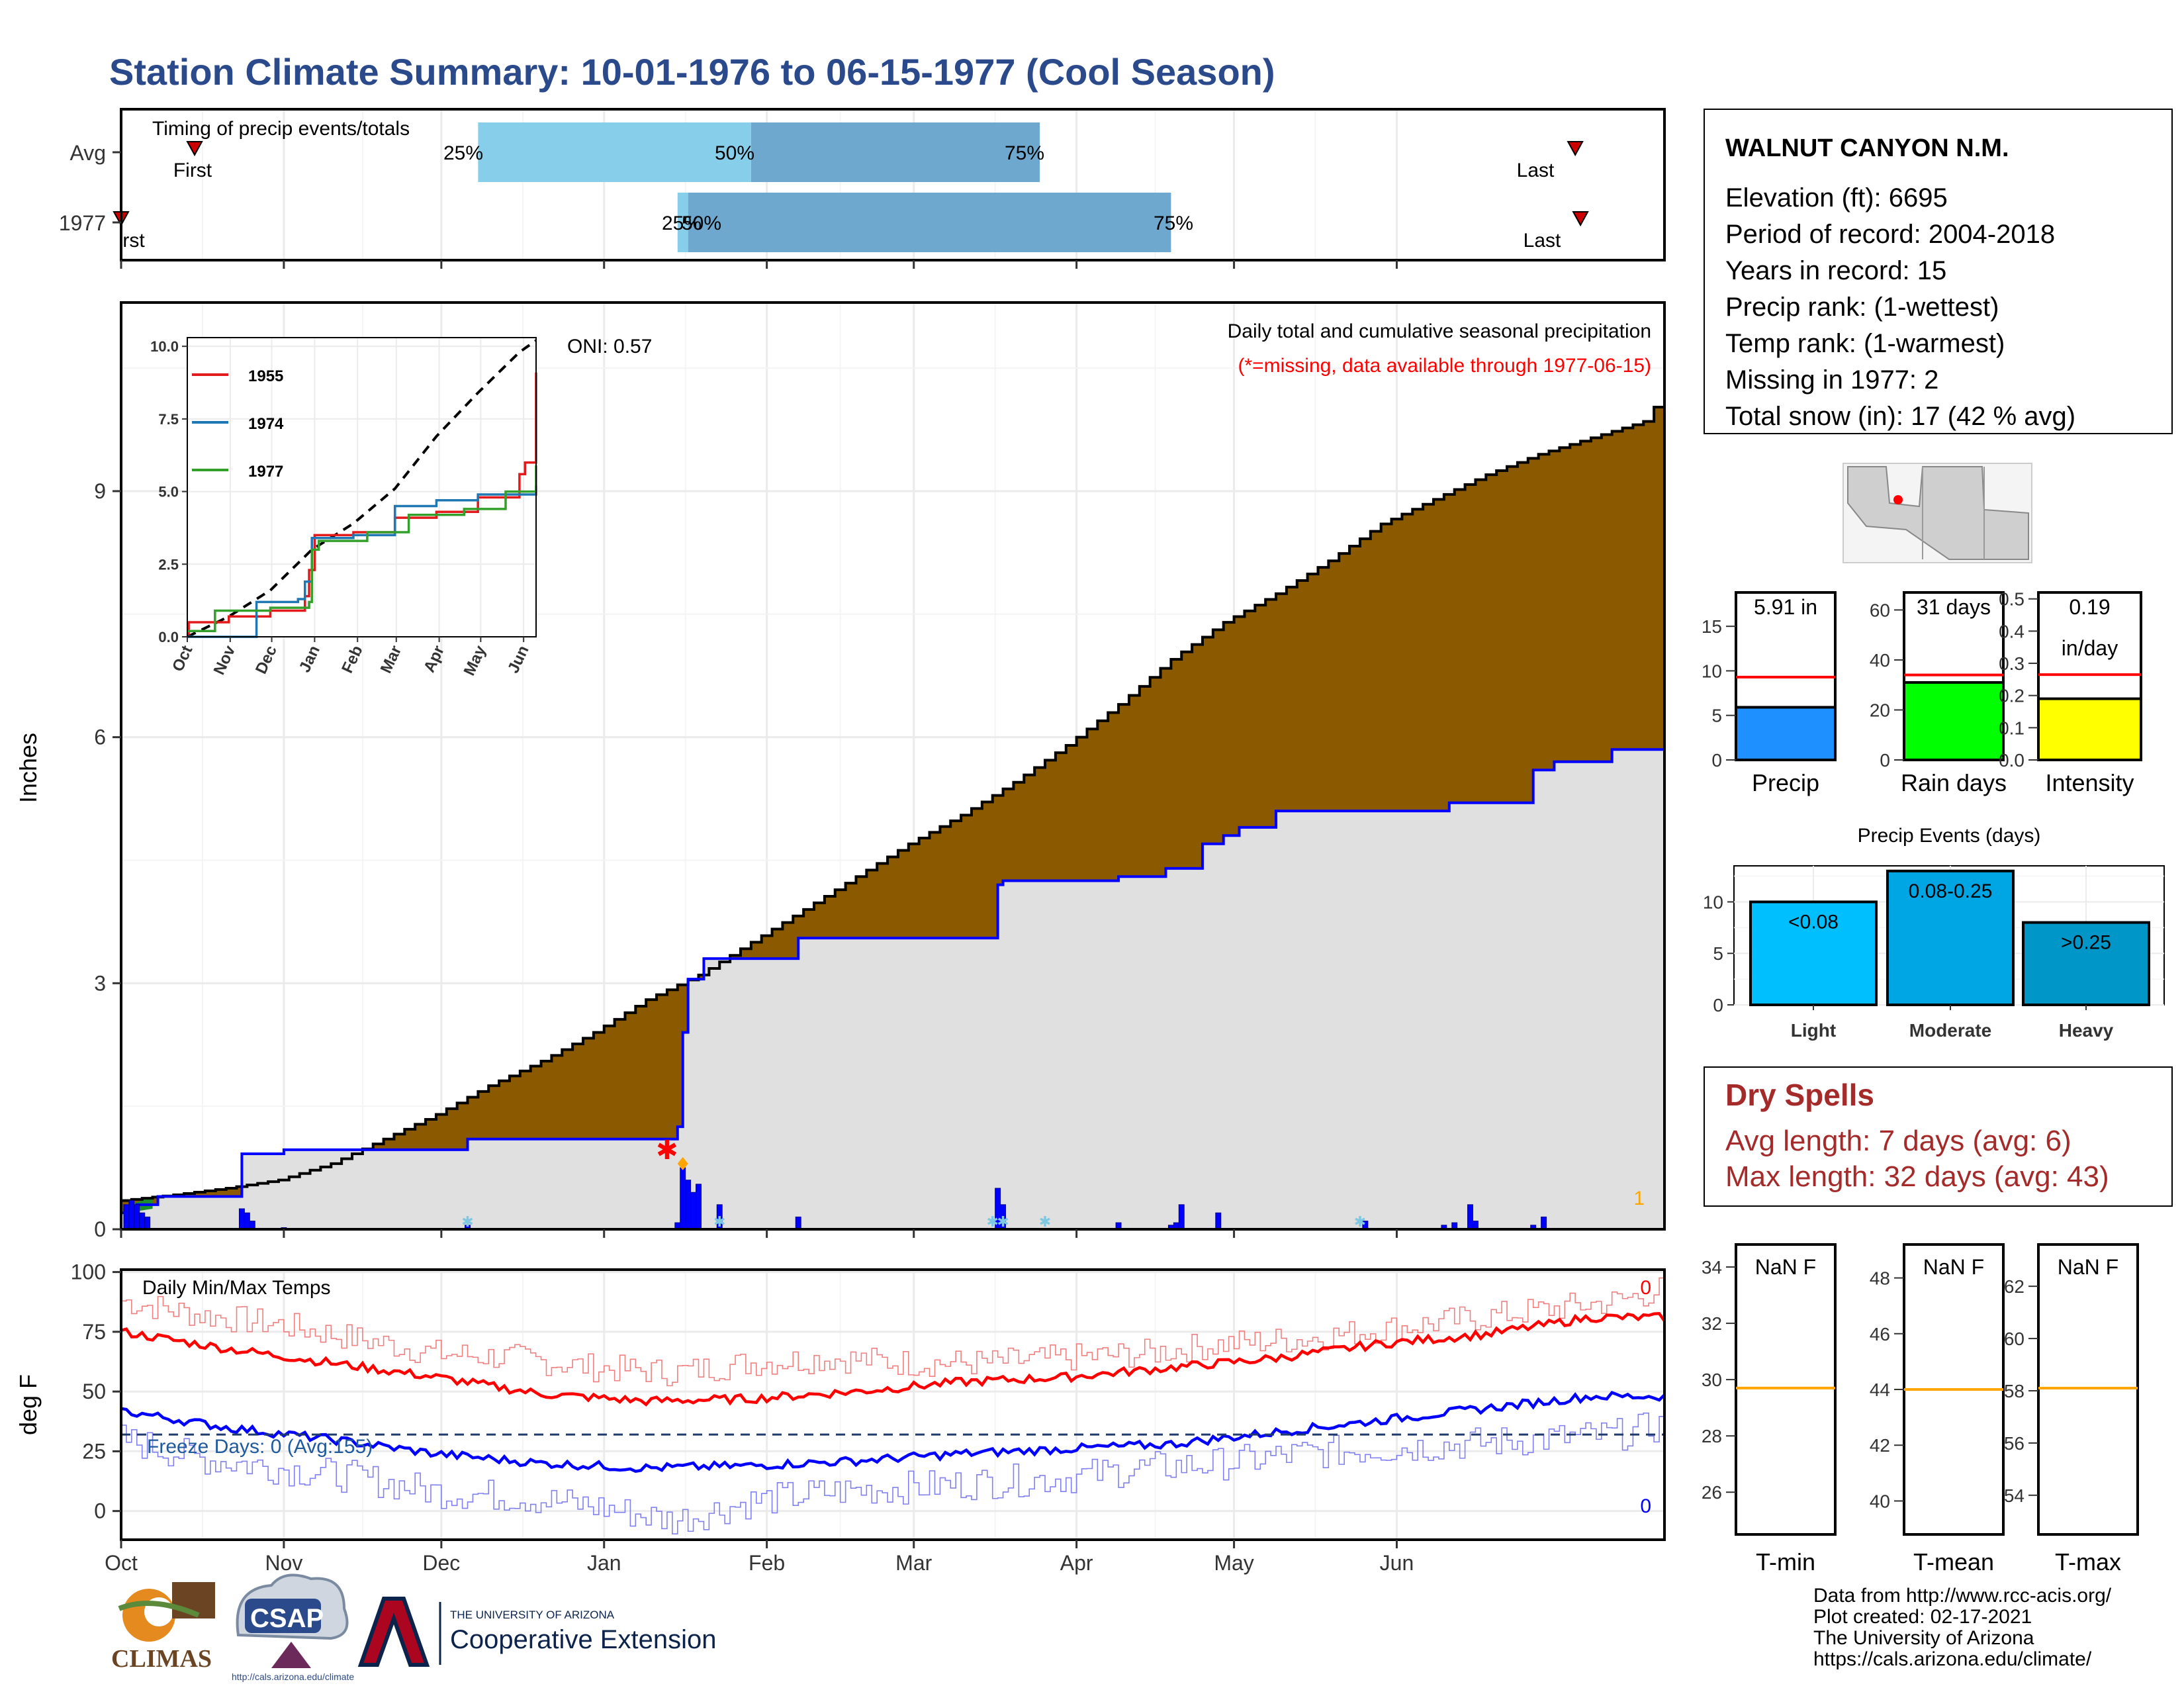  I want to click on station-line-0: Elevation (ft): 6695, so click(1837, 197).